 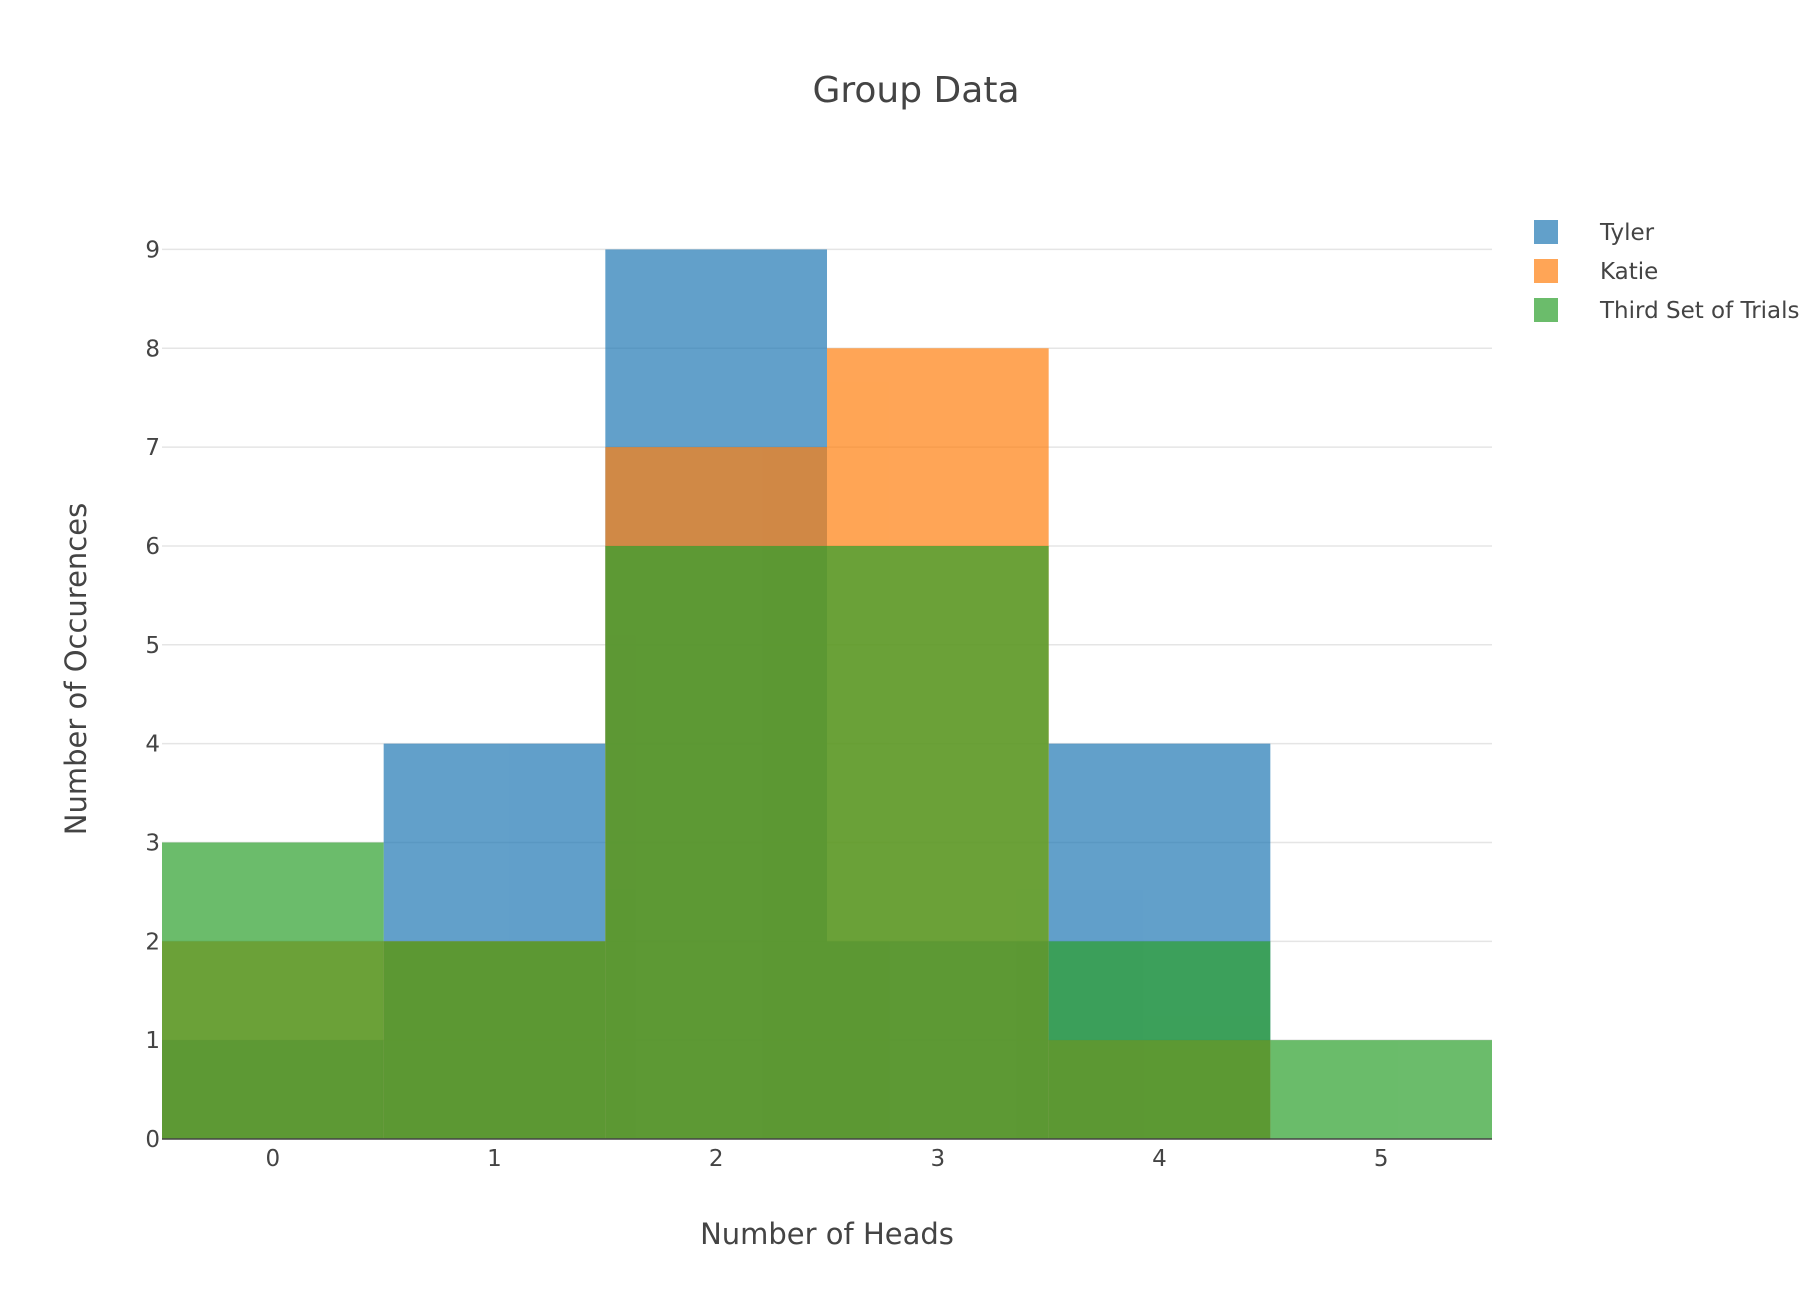 I want to click on y-tick-label: 3, so click(x=152, y=843).